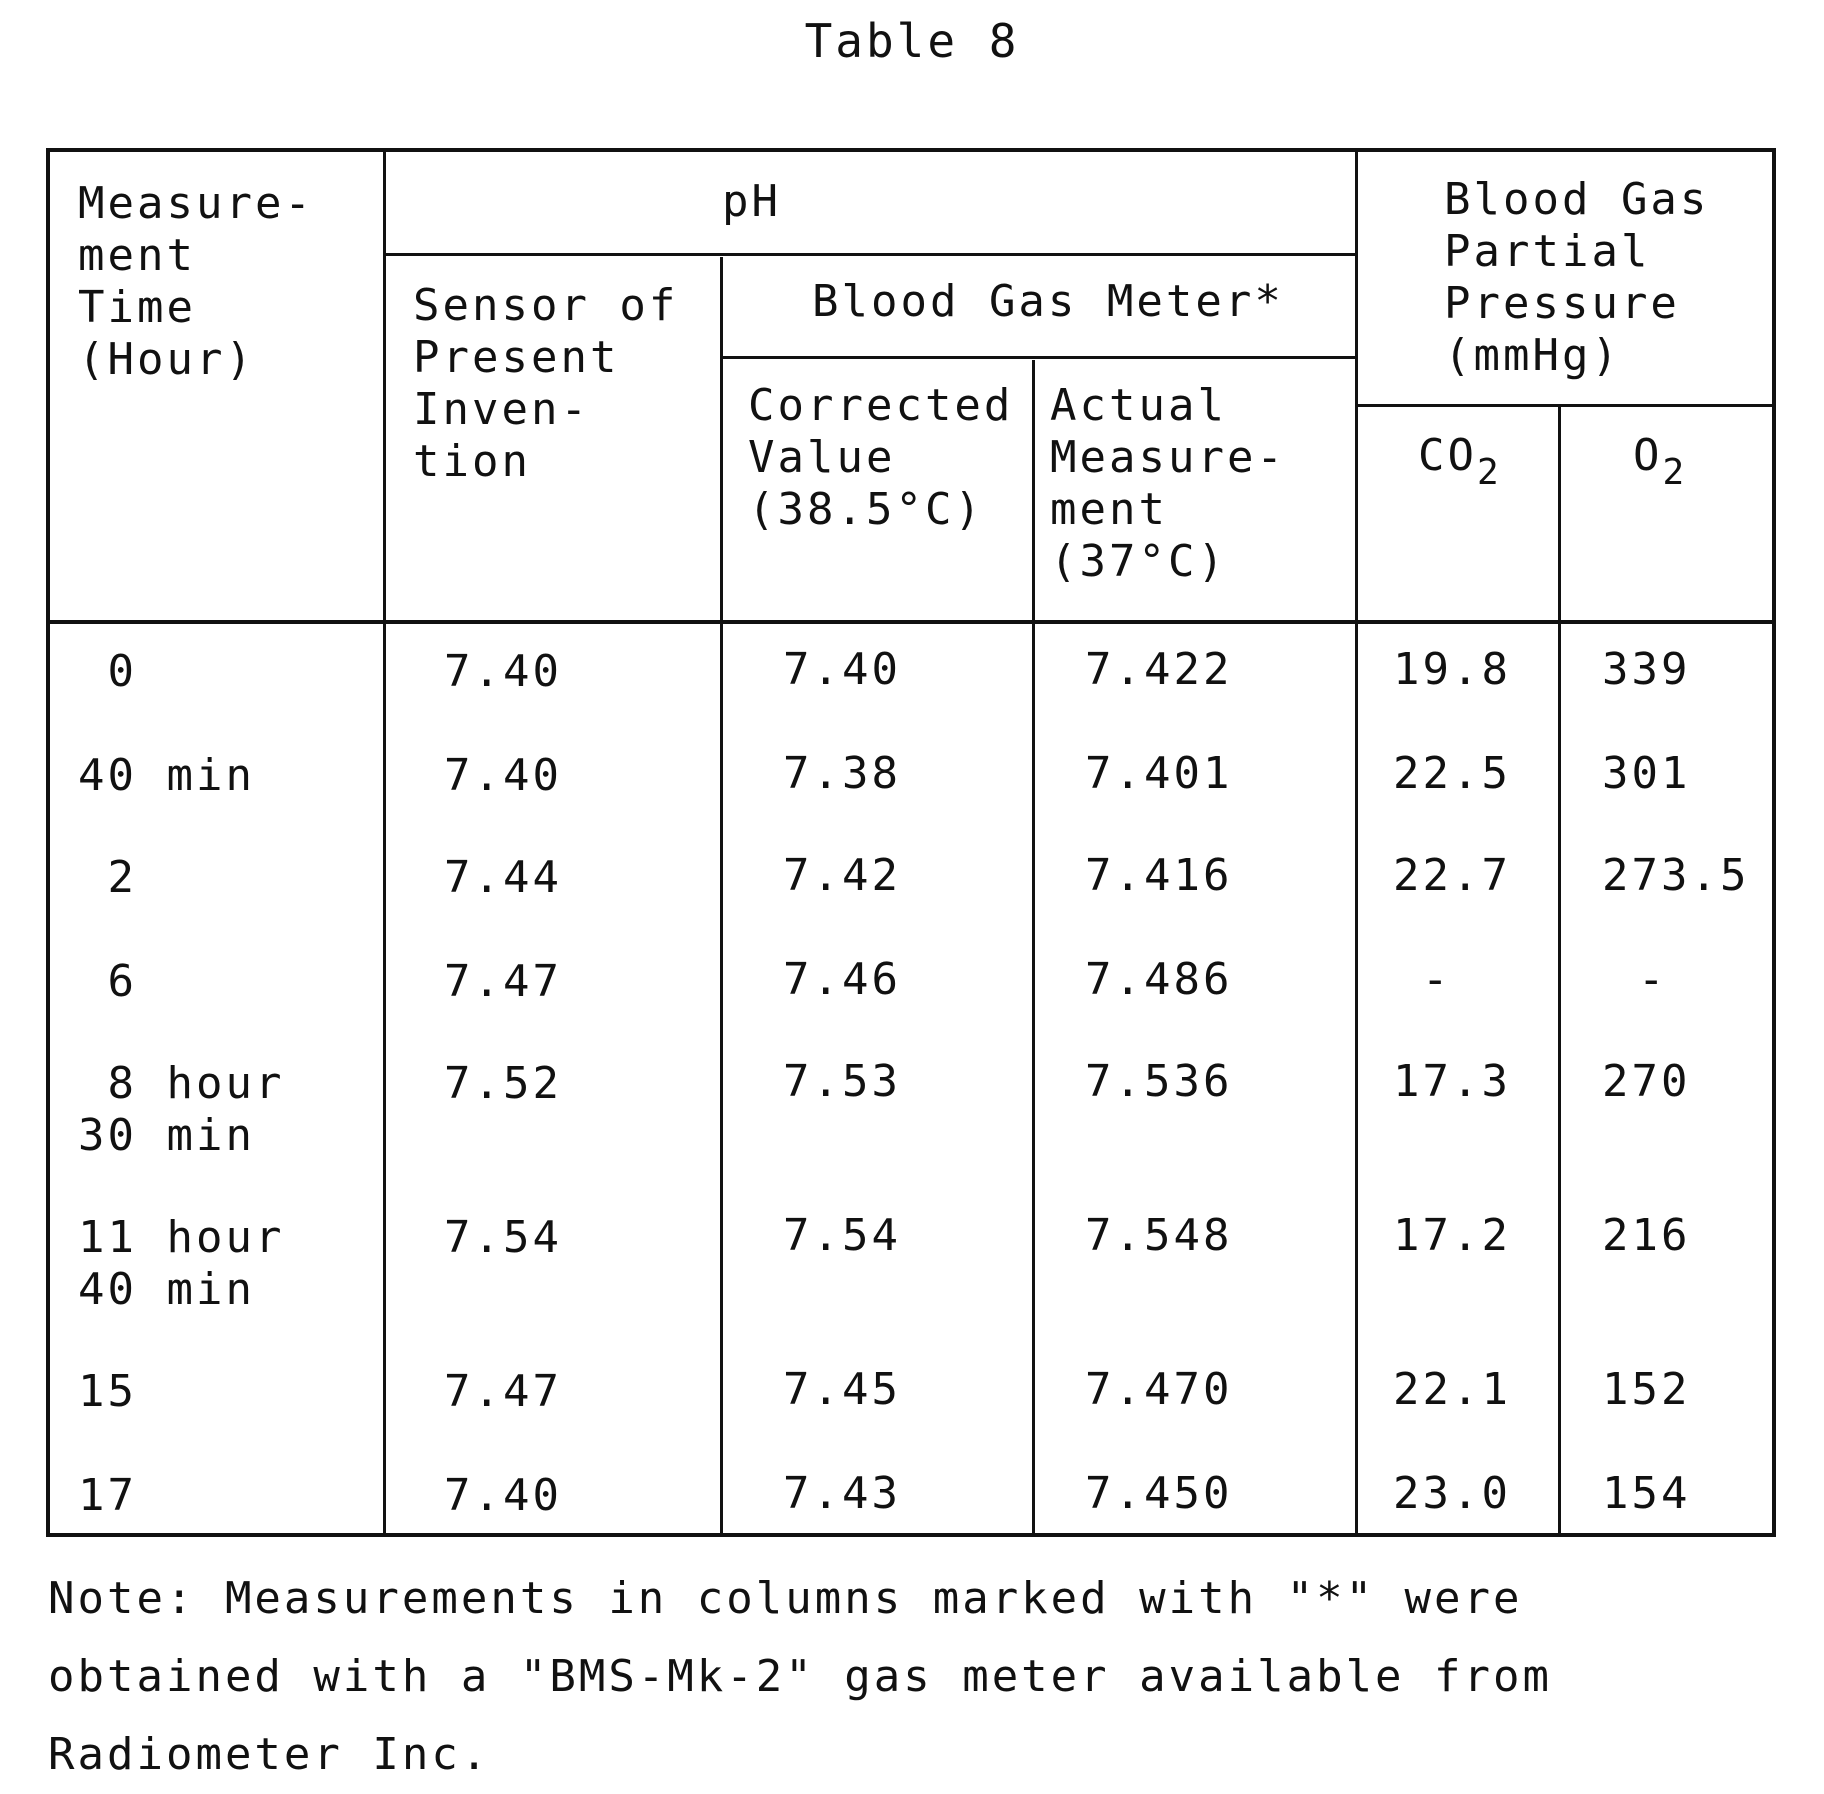 Image resolution: width=1824 pixels, height=1794 pixels. Describe the element at coordinates (1646, 1081) in the screenshot. I see `cell-o2: 270` at that location.